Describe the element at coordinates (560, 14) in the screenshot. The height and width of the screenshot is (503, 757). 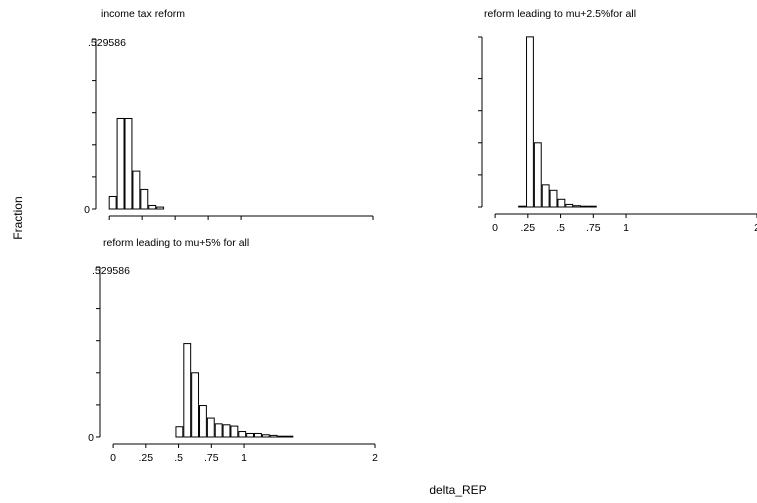
I see `panel-title: reform leading to mu+2.5%for all` at that location.